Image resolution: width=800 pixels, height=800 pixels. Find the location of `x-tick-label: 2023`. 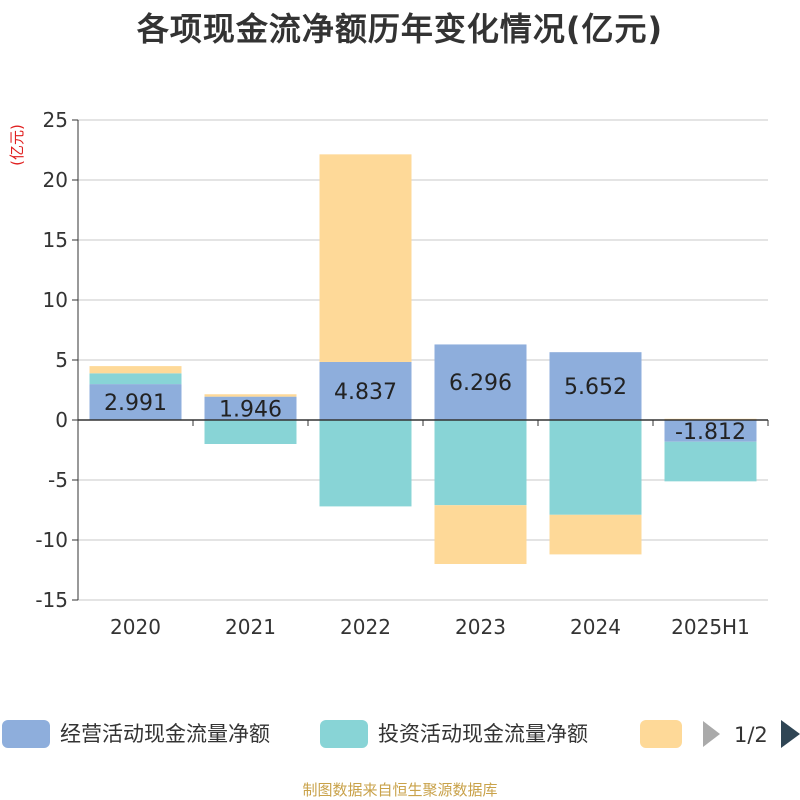

x-tick-label: 2023 is located at coordinates (480, 627).